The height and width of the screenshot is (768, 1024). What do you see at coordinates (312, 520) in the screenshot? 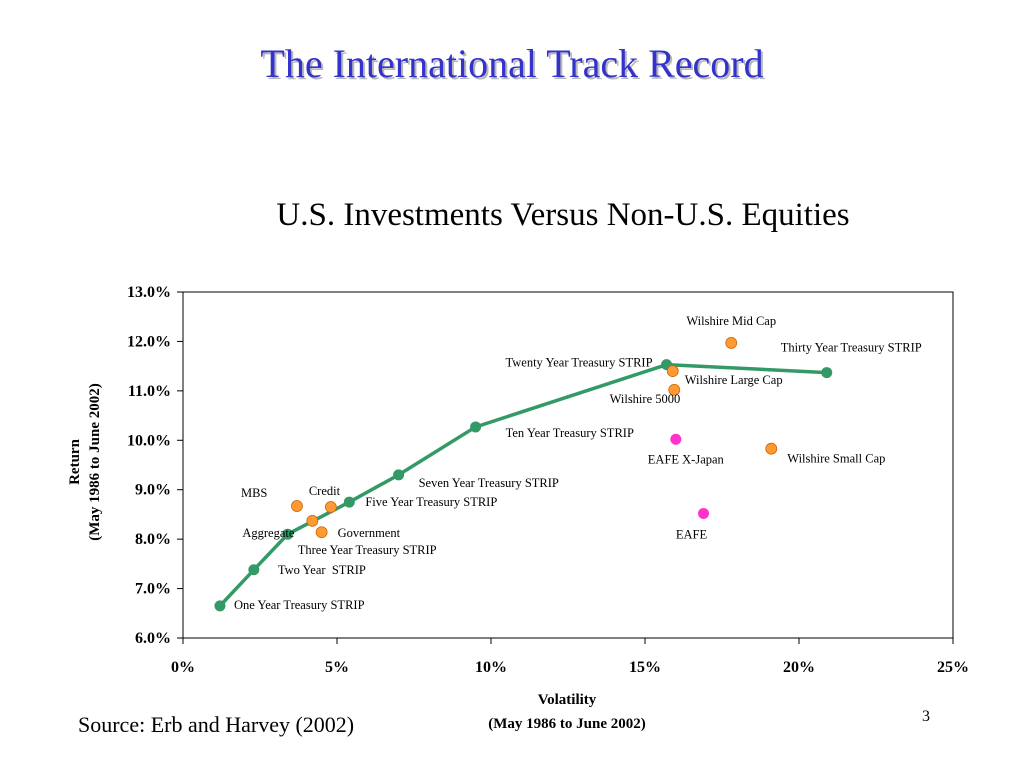
I see `point-aggregate` at bounding box center [312, 520].